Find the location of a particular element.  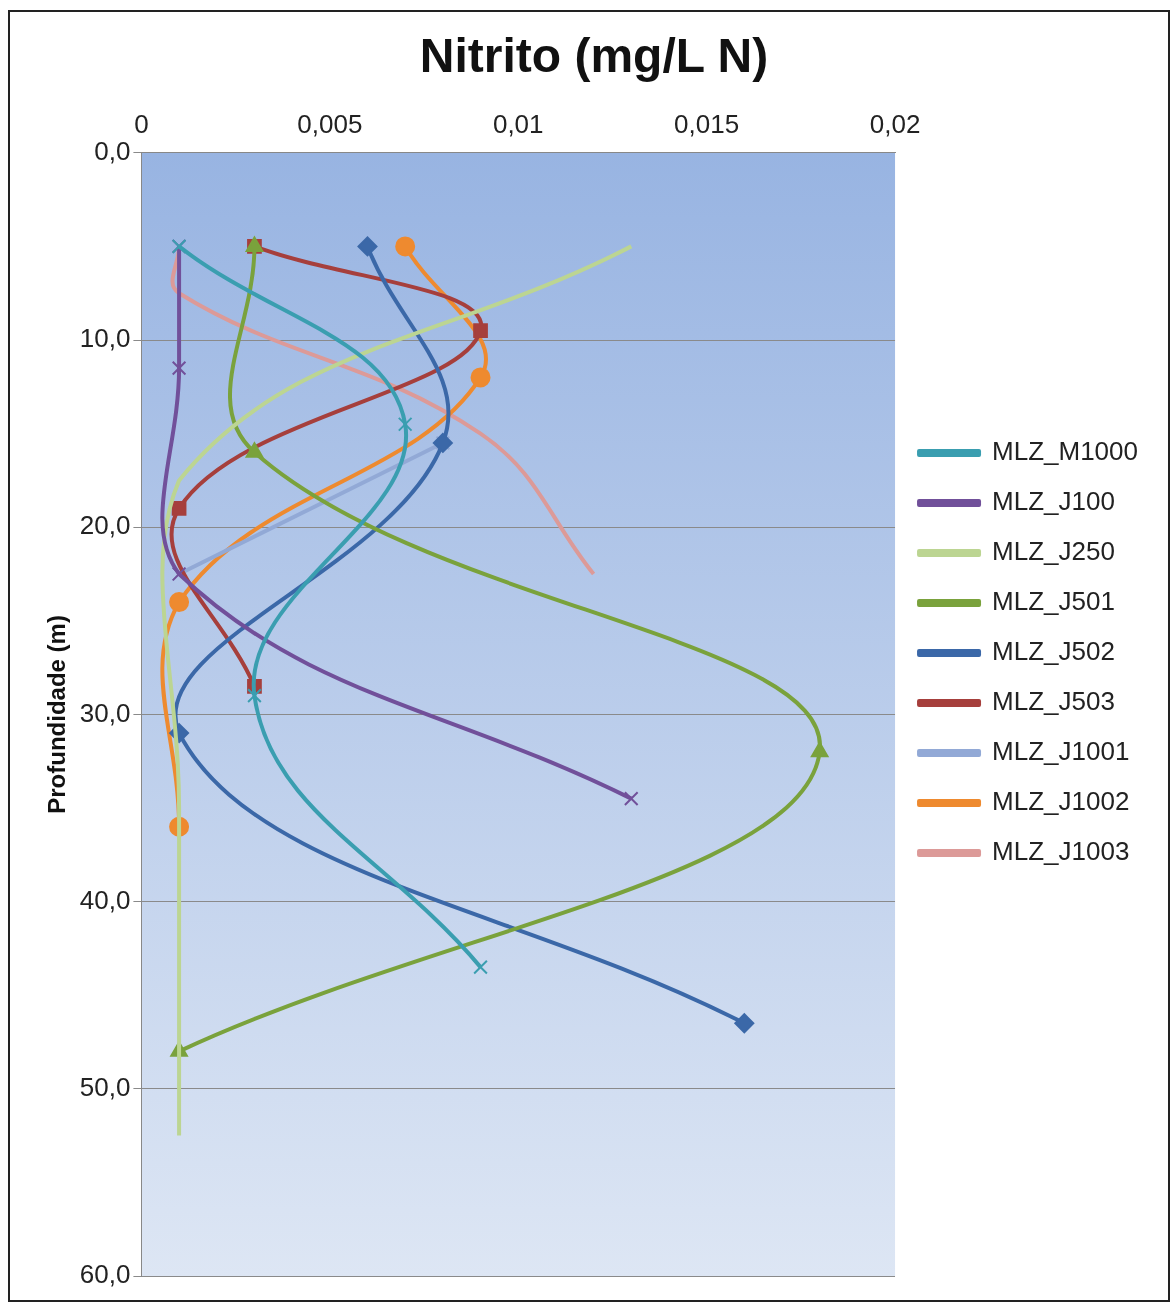

x-tick-label: 0,02 is located at coordinates (895, 124).